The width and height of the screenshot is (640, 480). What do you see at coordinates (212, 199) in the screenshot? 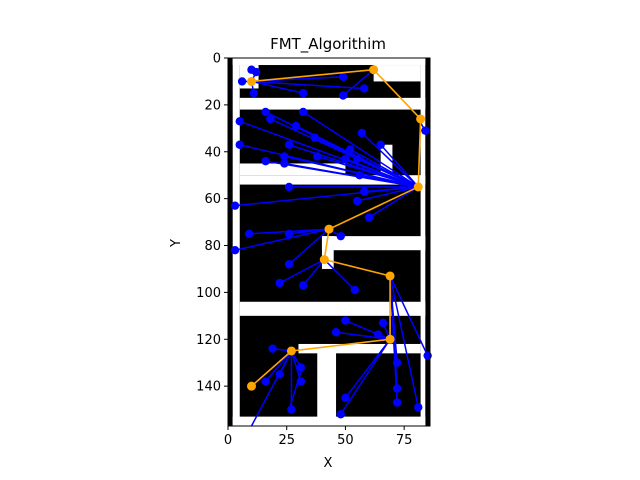
I see `y-tick-label-3: 60` at bounding box center [212, 199].